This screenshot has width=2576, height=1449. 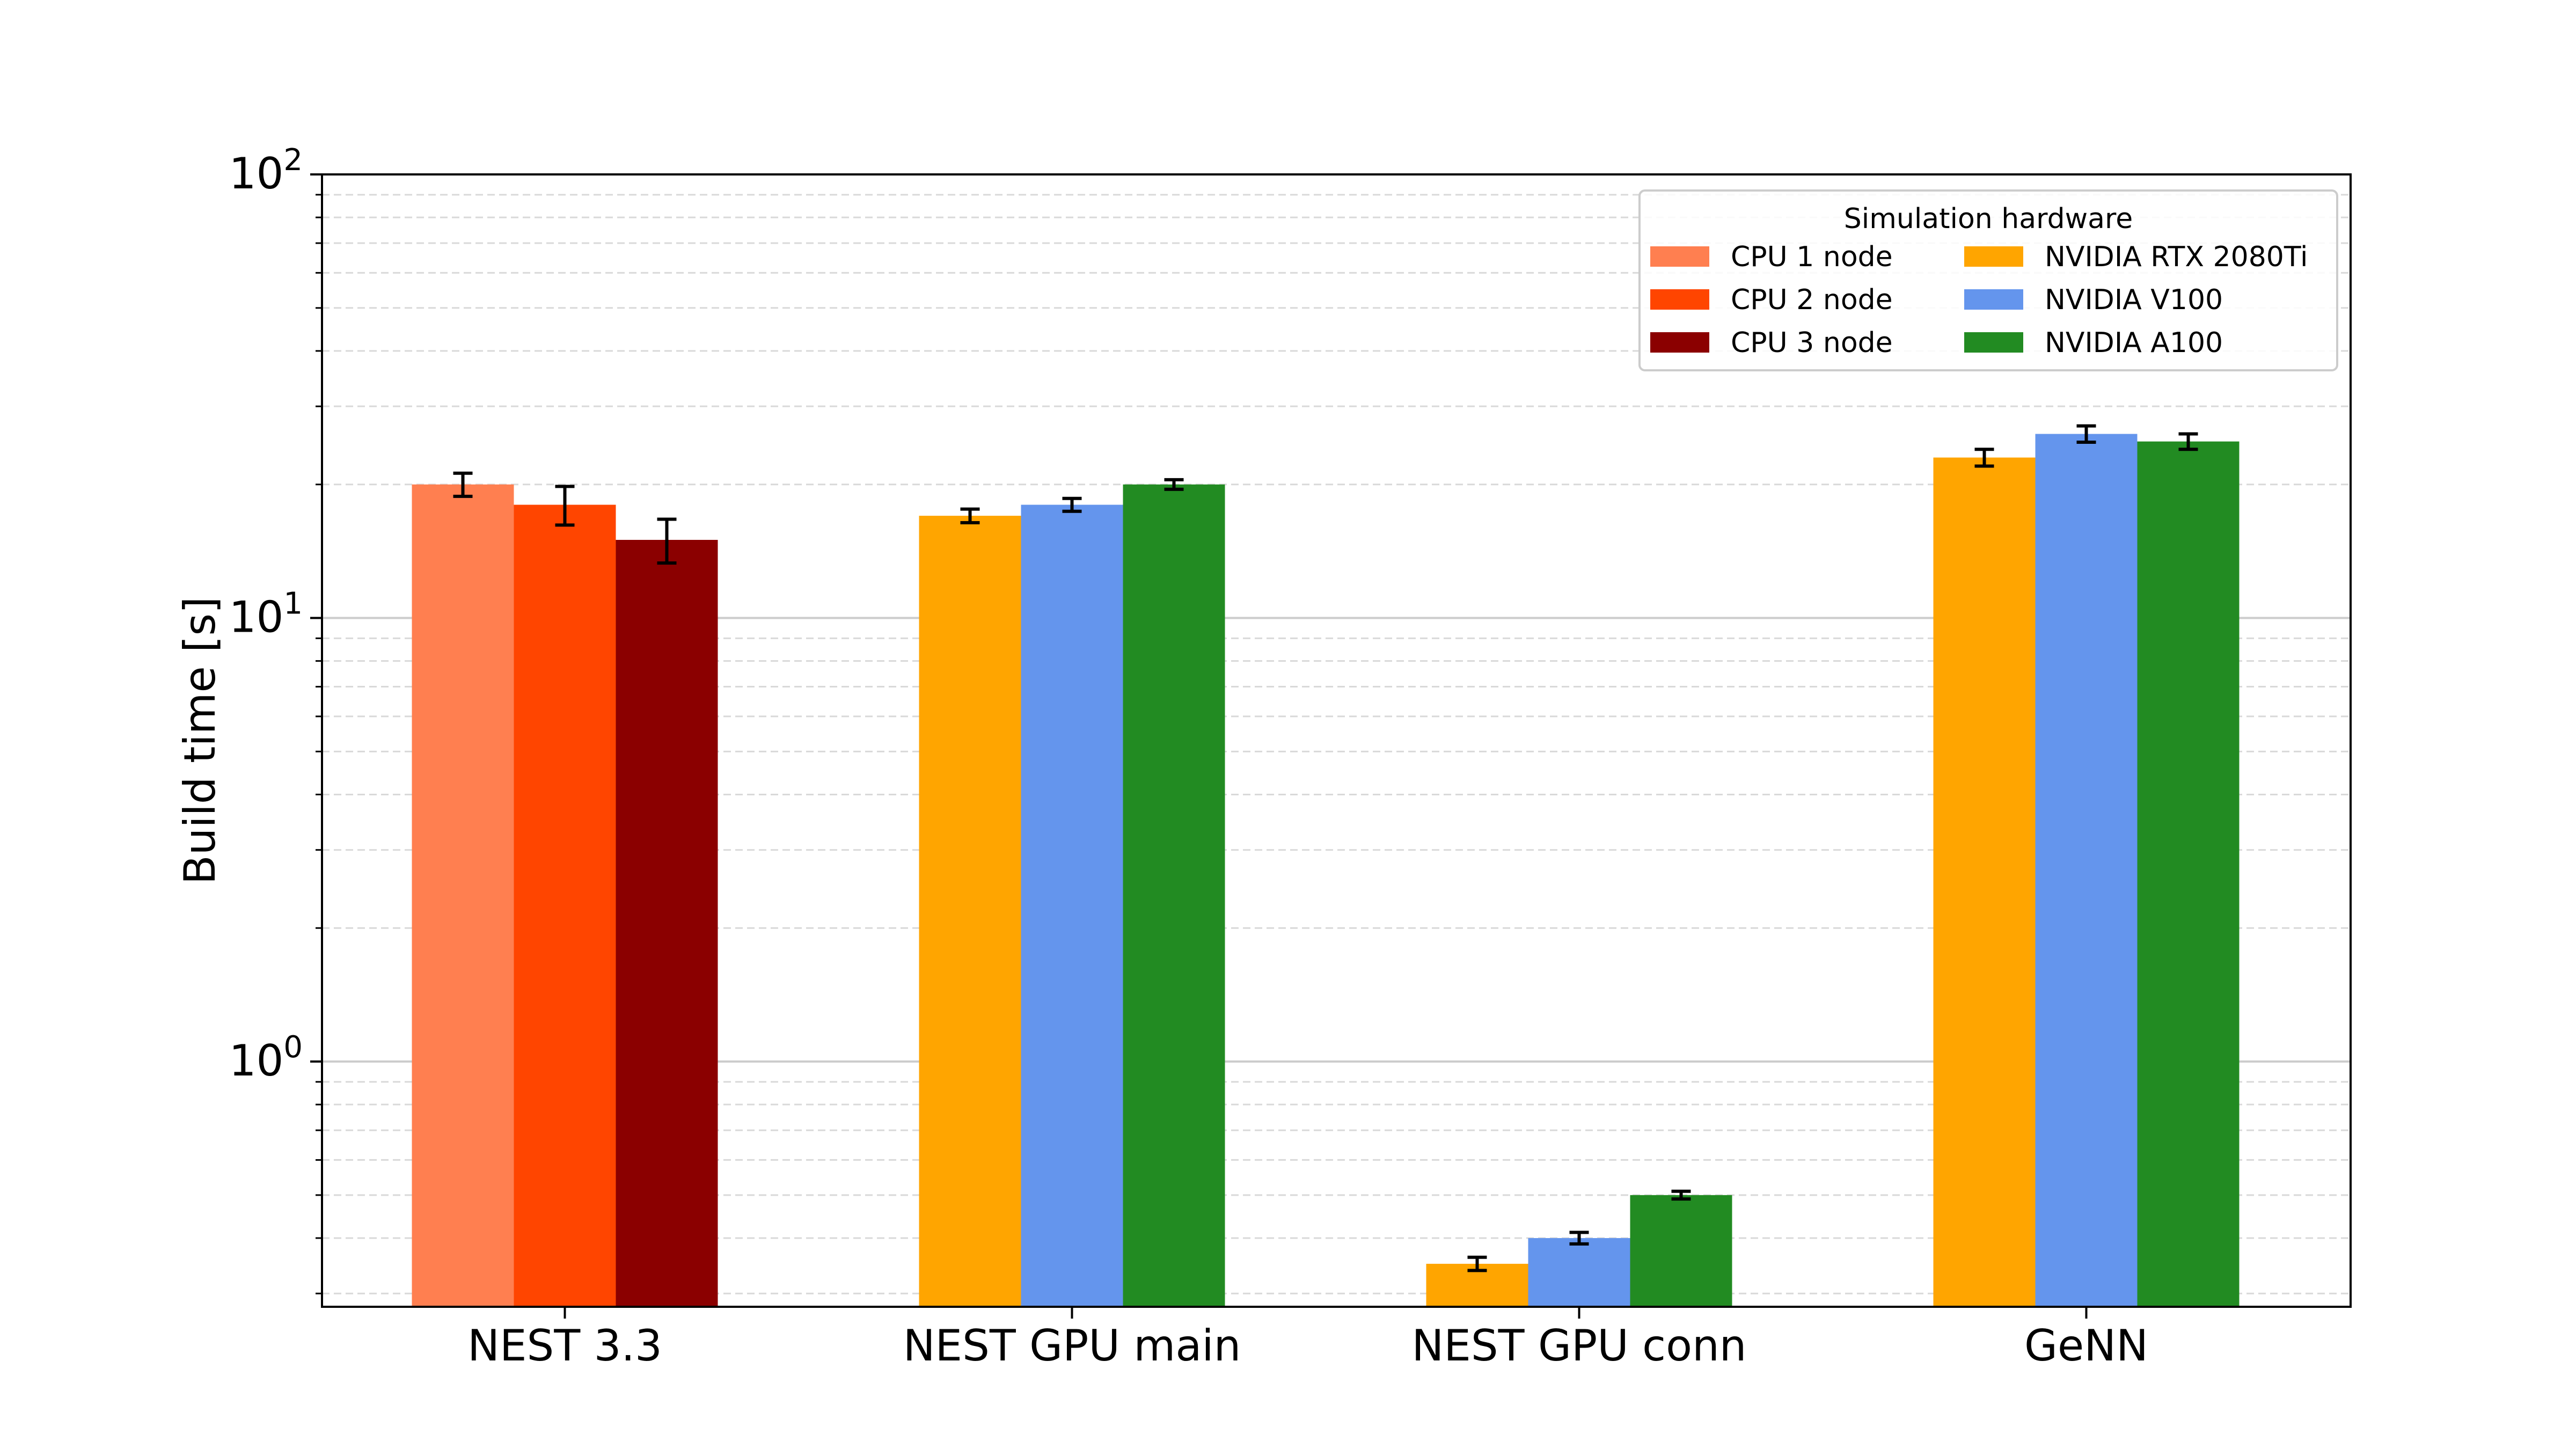 What do you see at coordinates (2134, 343) in the screenshot?
I see `legend-label: NVIDIA A100` at bounding box center [2134, 343].